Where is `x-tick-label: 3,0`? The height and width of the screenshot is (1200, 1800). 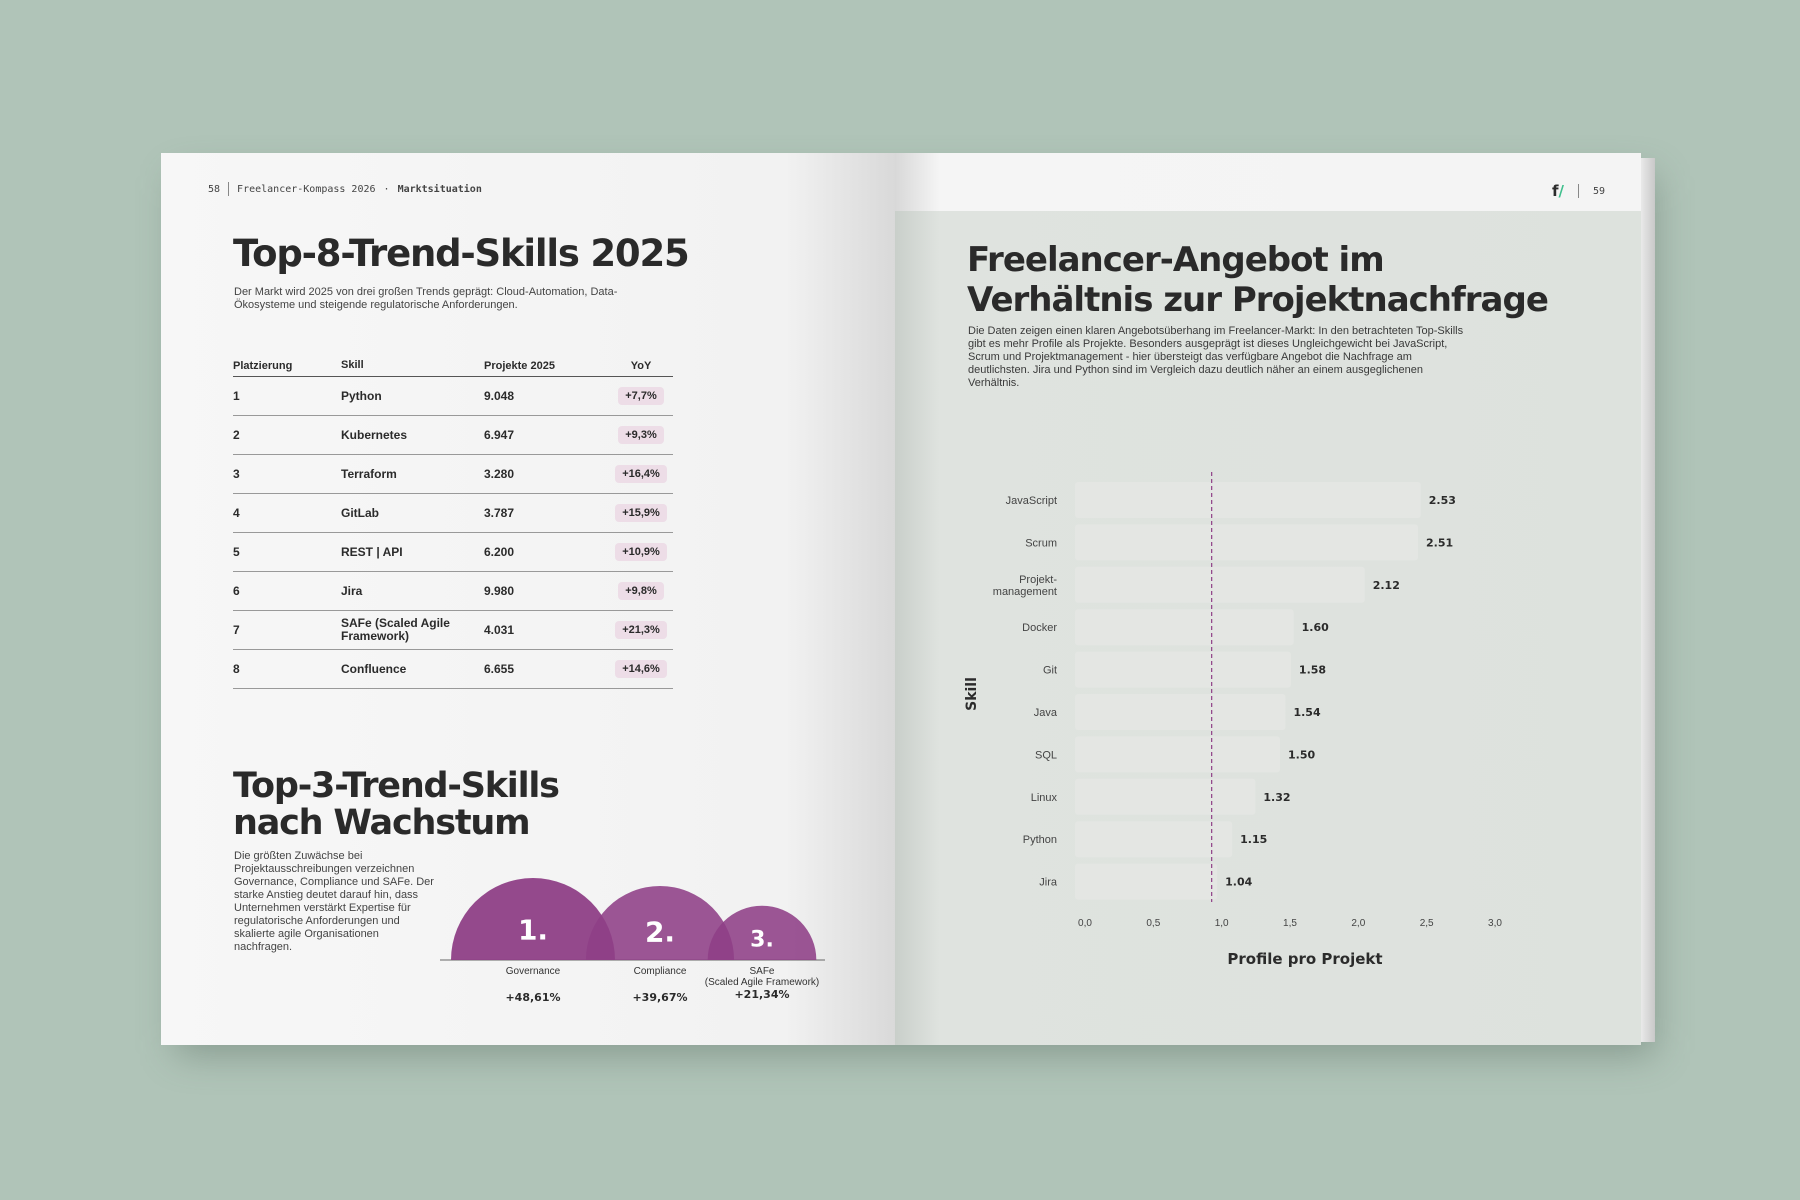
x-tick-label: 3,0 is located at coordinates (1495, 923).